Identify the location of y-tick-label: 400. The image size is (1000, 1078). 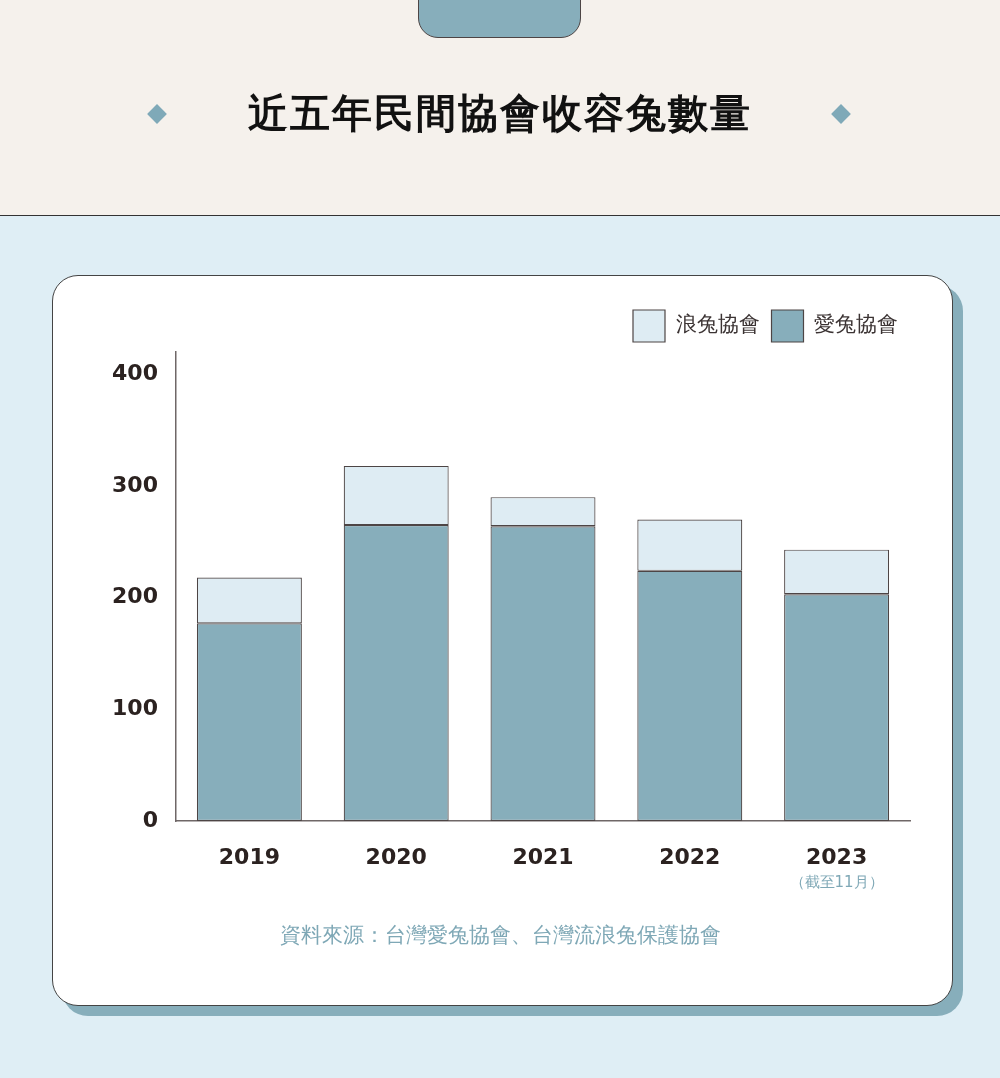
(135, 373).